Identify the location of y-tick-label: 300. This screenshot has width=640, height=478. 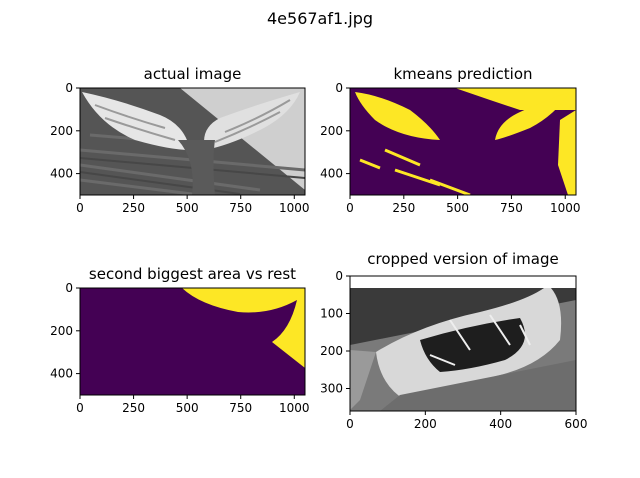
(331, 389).